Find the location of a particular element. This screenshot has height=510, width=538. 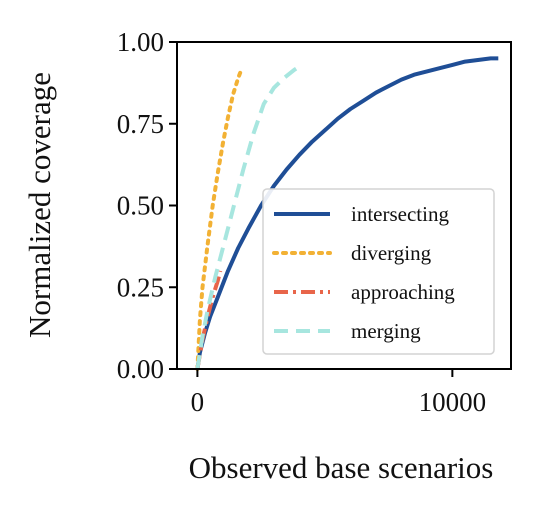

legend: intersecting diverging approaching merging is located at coordinates (378, 271).